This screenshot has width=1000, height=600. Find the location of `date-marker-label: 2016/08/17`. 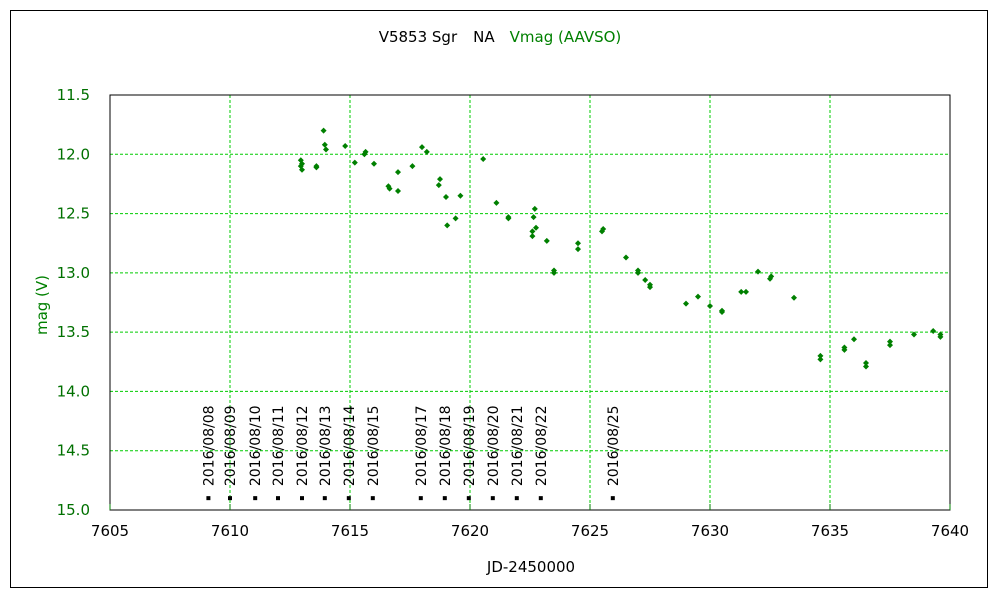

date-marker-label: 2016/08/17 is located at coordinates (422, 445).